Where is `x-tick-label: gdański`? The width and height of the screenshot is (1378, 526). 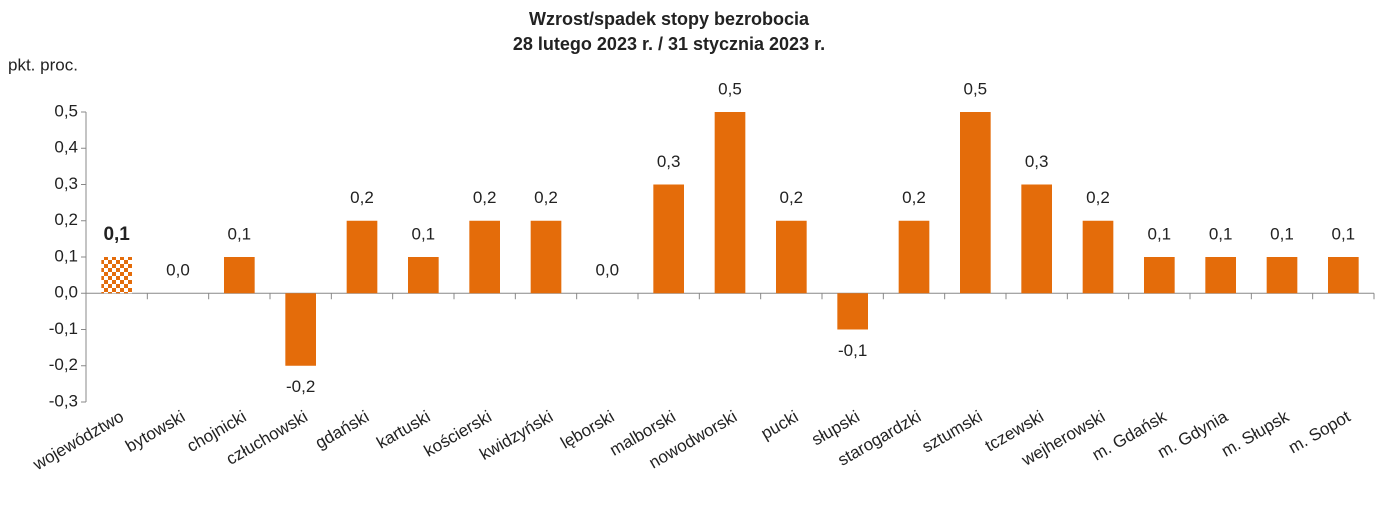 x-tick-label: gdański is located at coordinates (342, 430).